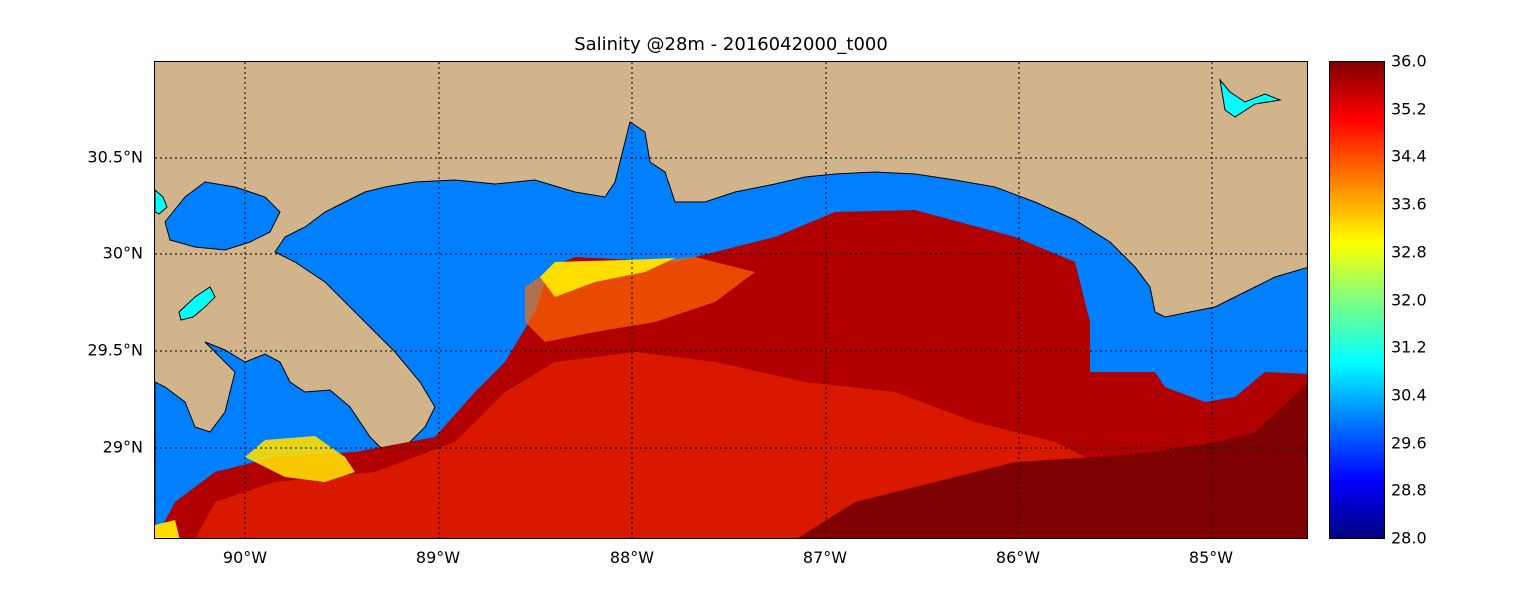  What do you see at coordinates (122, 253) in the screenshot?
I see `lat-tick-label: 30°N` at bounding box center [122, 253].